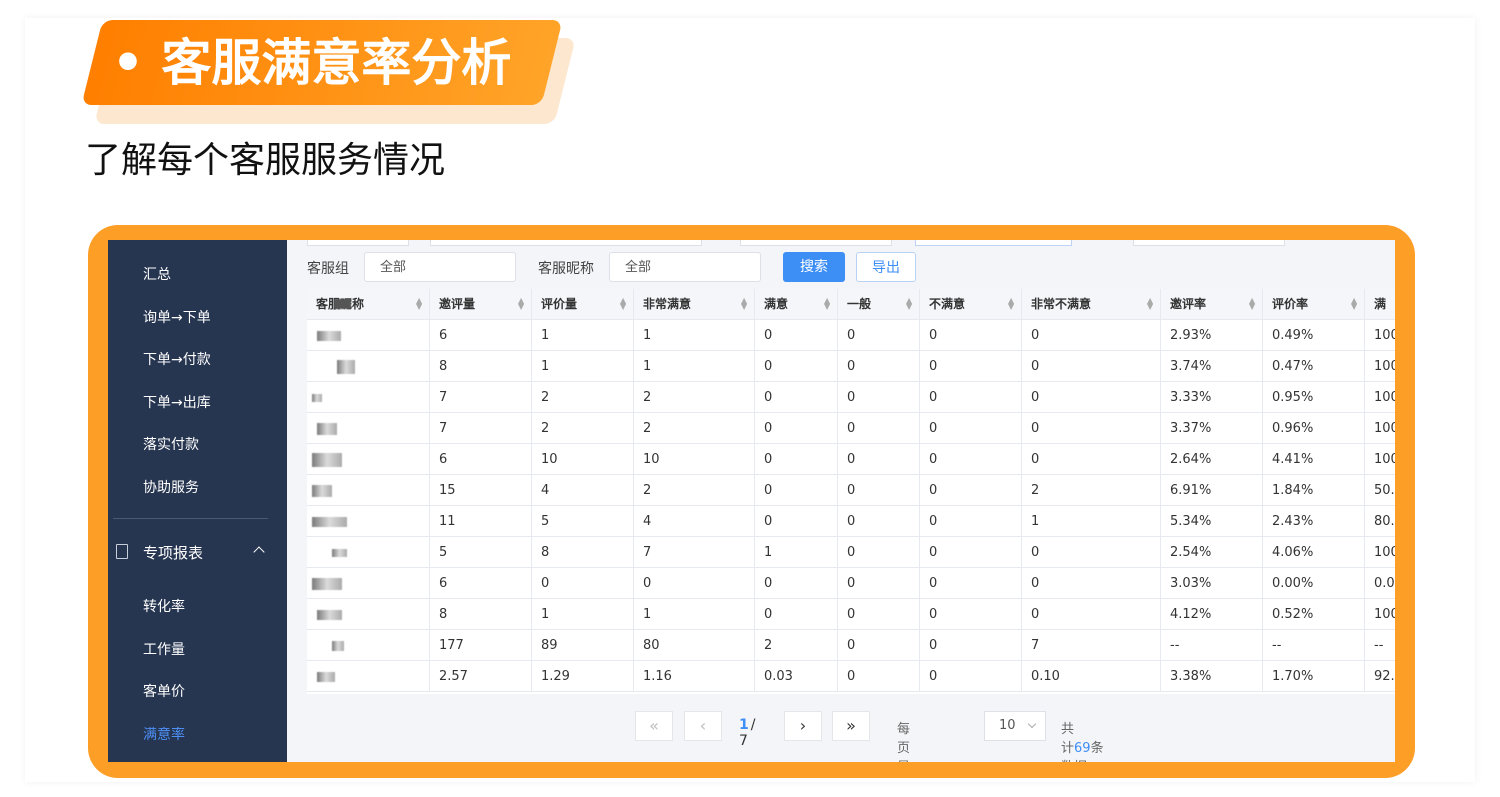 Image resolution: width=1500 pixels, height=797 pixels. I want to click on record-count: 共计69条数据, so click(1082, 740).